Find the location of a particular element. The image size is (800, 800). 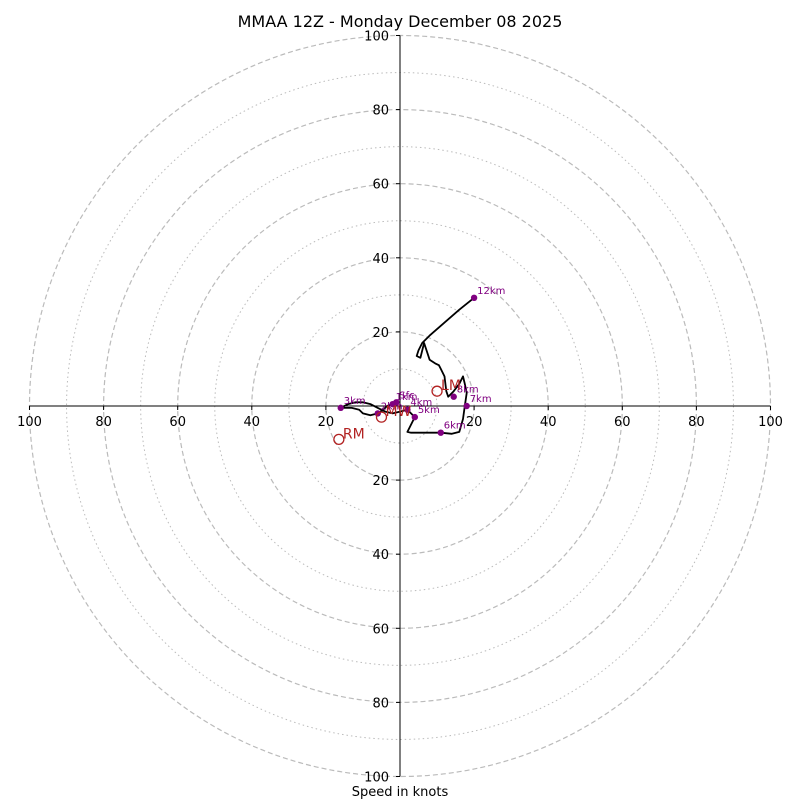

storm-motion-markers: LM RM MW is located at coordinates (397, 411).